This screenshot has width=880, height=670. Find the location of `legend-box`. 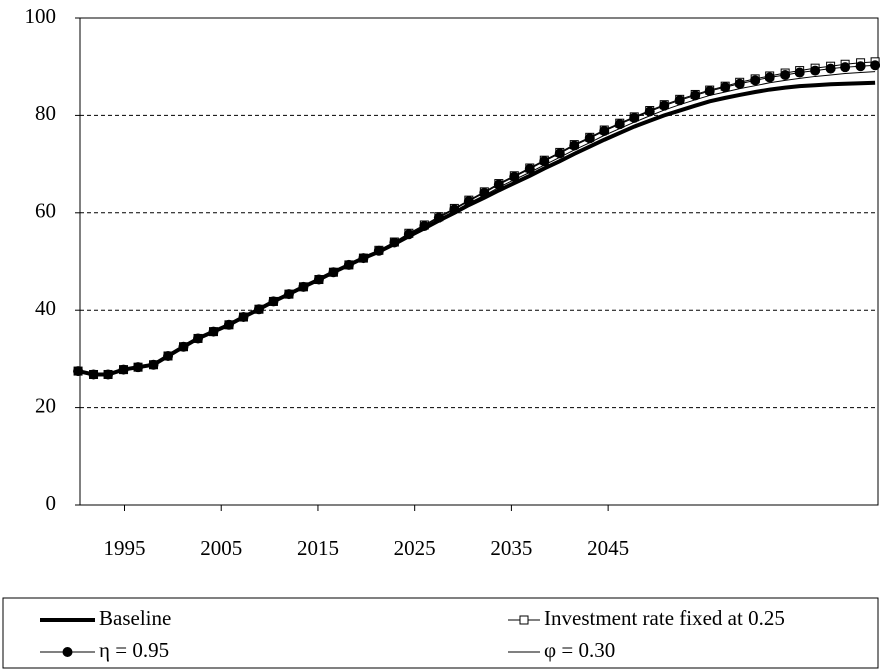

legend-box is located at coordinates (440, 633).